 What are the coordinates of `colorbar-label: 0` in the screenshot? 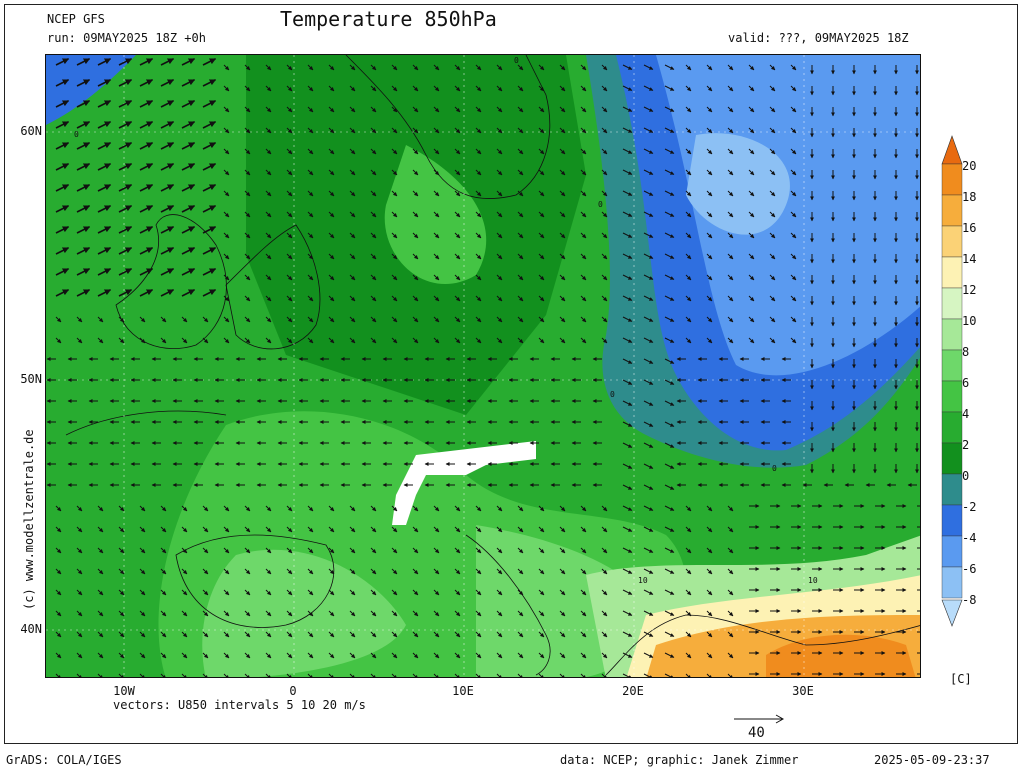 It's located at (966, 476).